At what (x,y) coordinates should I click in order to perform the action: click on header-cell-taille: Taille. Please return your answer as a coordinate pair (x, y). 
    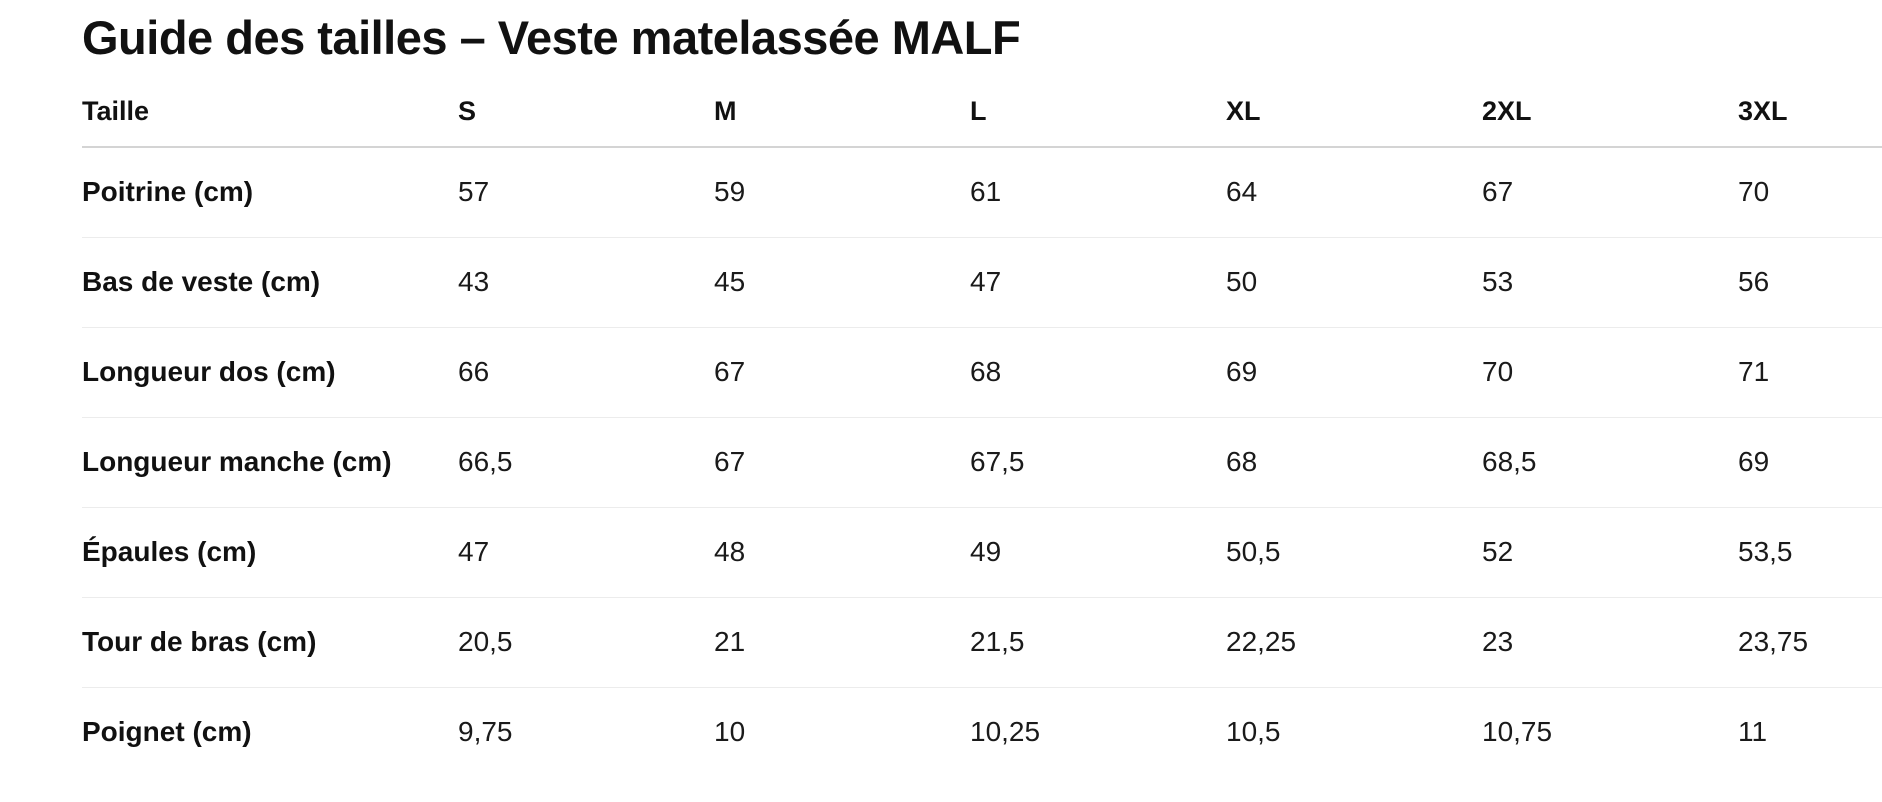
    Looking at the image, I should click on (270, 113).